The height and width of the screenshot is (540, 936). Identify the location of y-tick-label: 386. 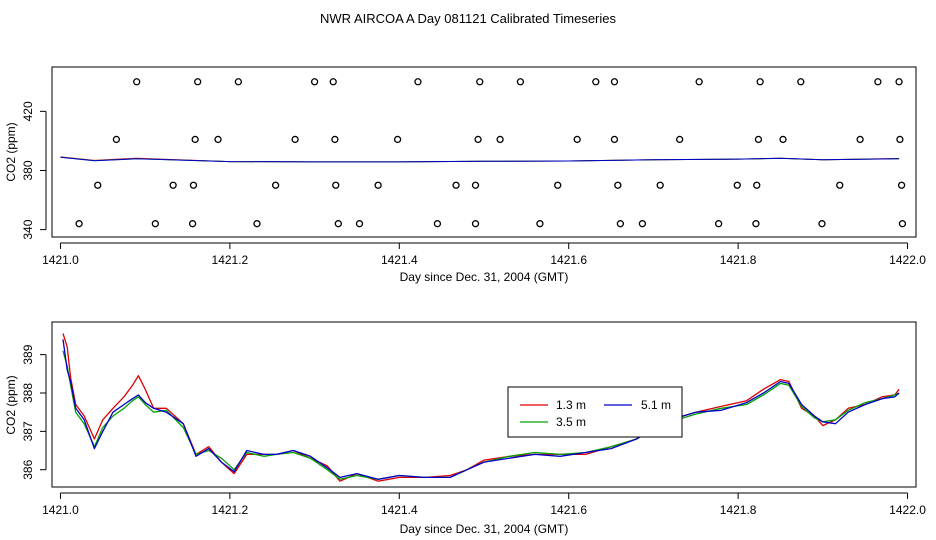
(28, 469).